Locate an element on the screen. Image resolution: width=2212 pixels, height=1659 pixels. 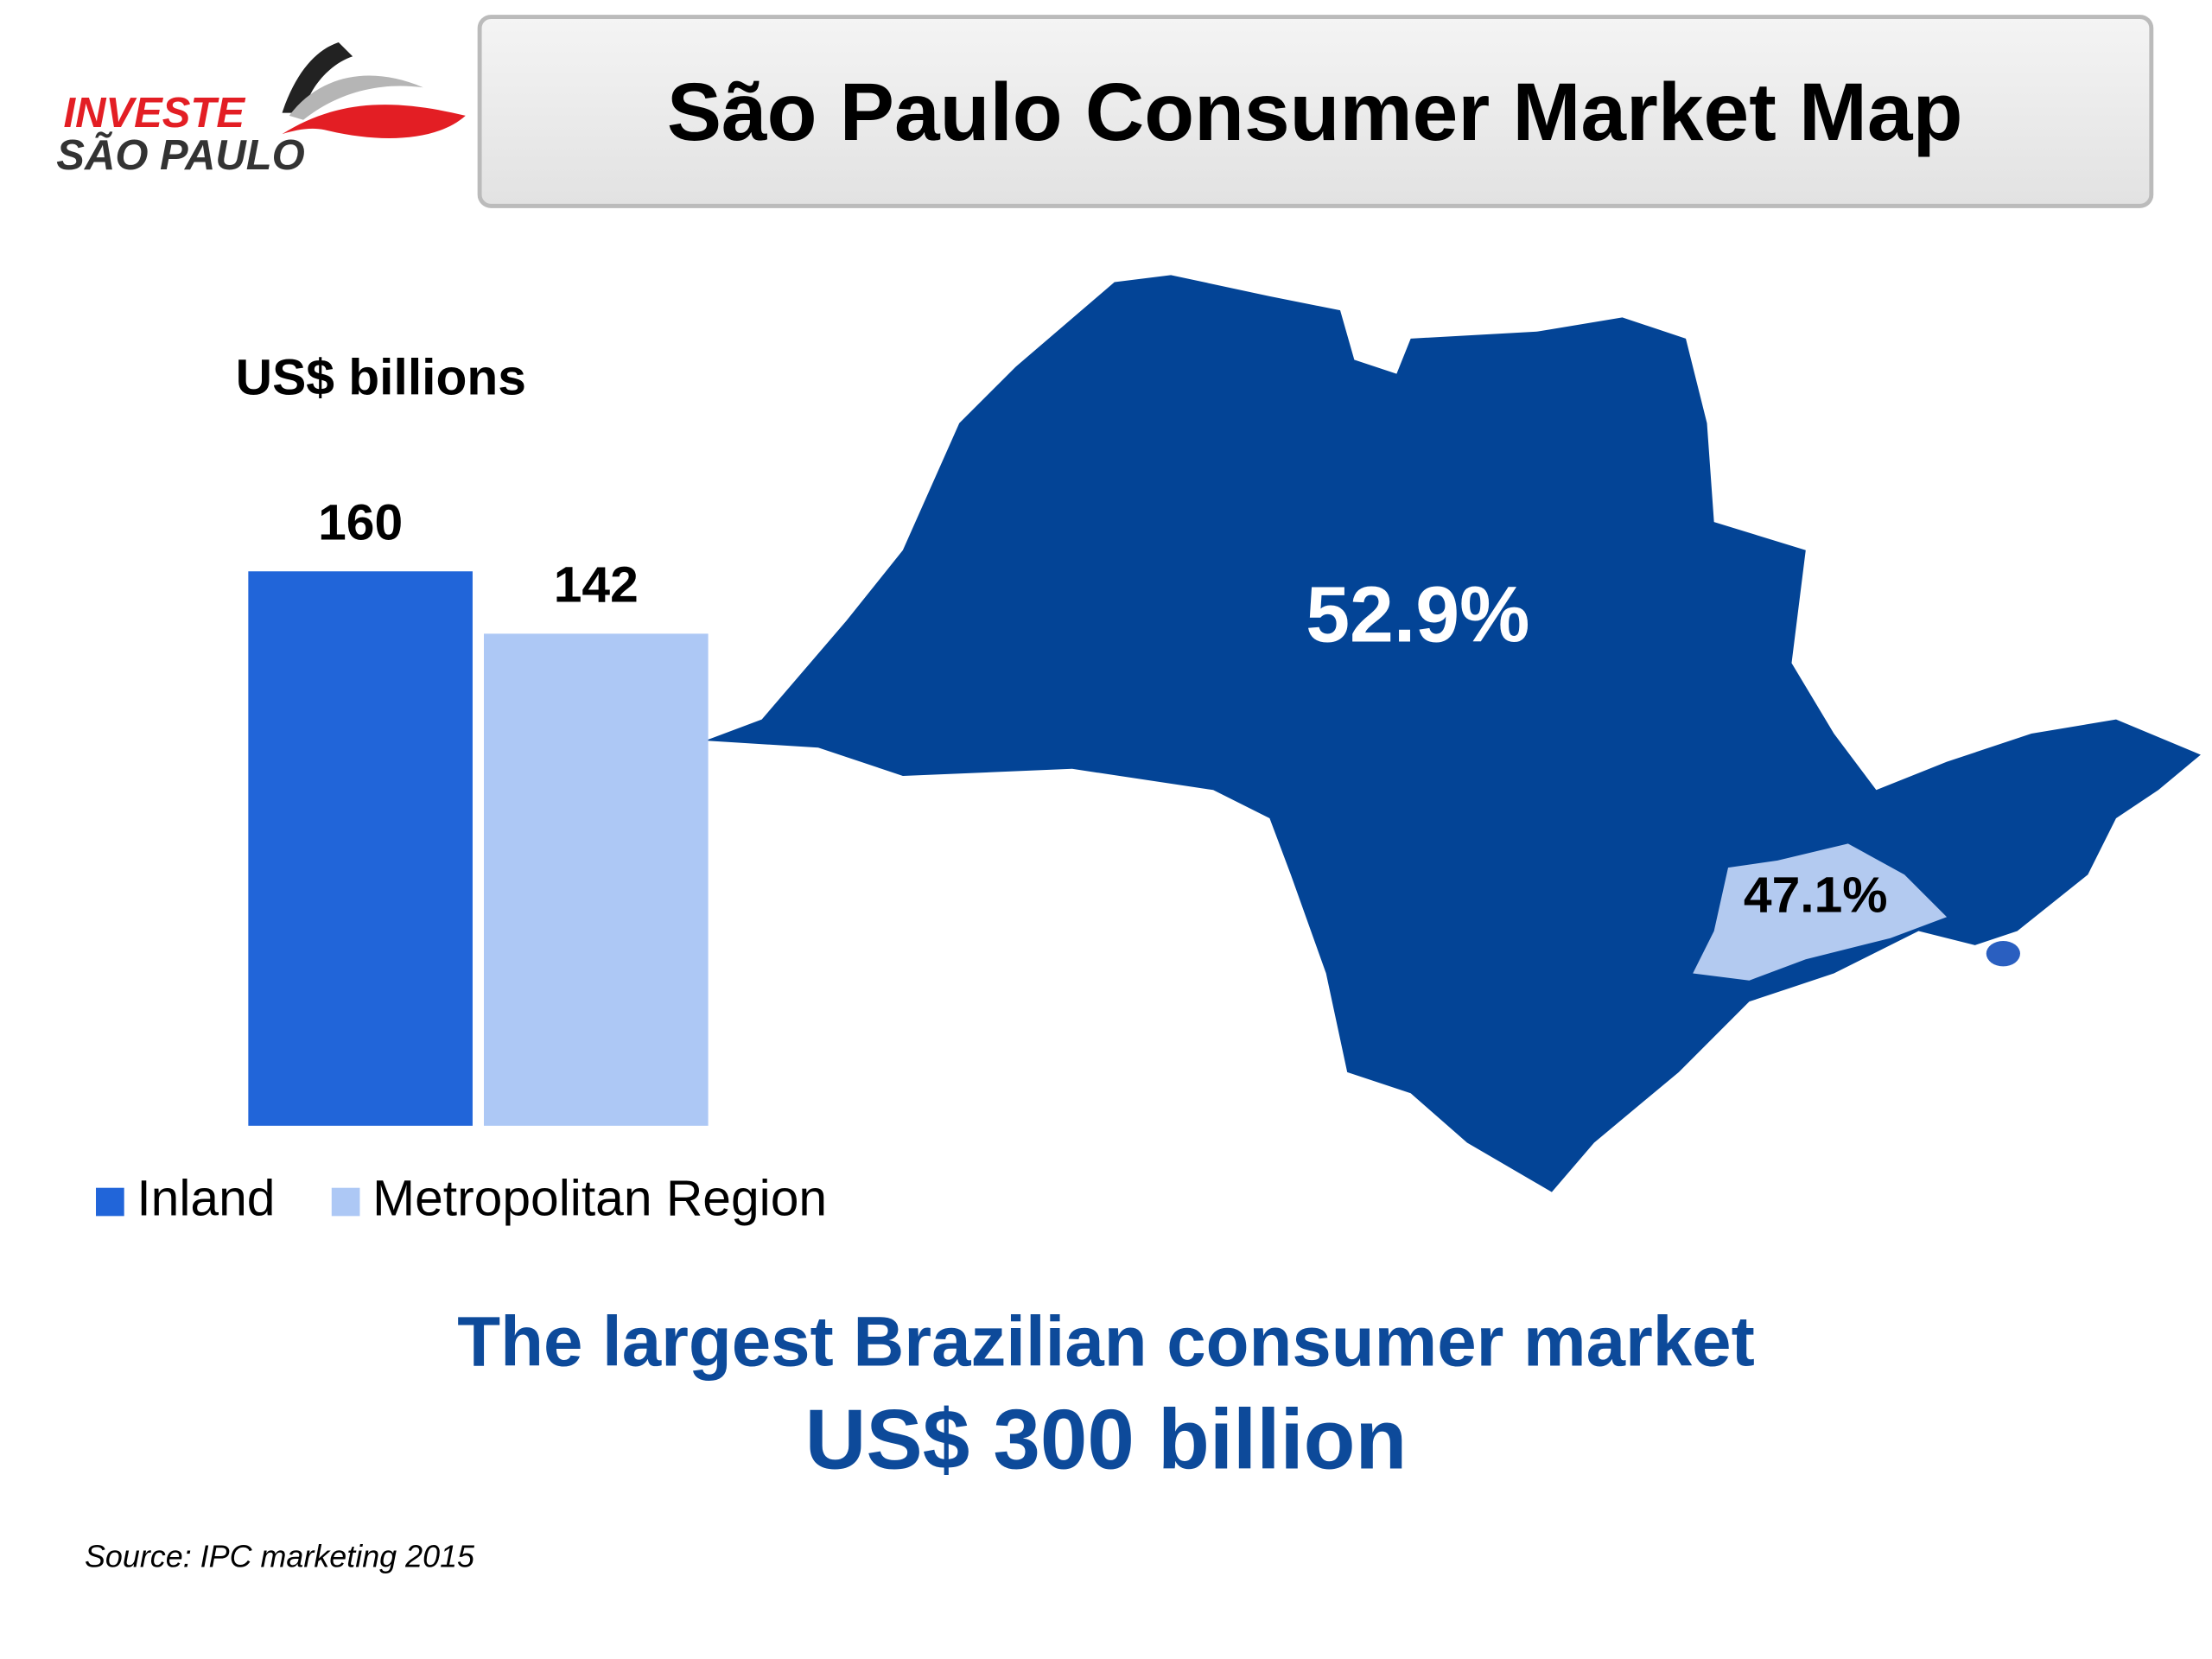
logo: INVESTE SÃO PAULO is located at coordinates (261, 110).